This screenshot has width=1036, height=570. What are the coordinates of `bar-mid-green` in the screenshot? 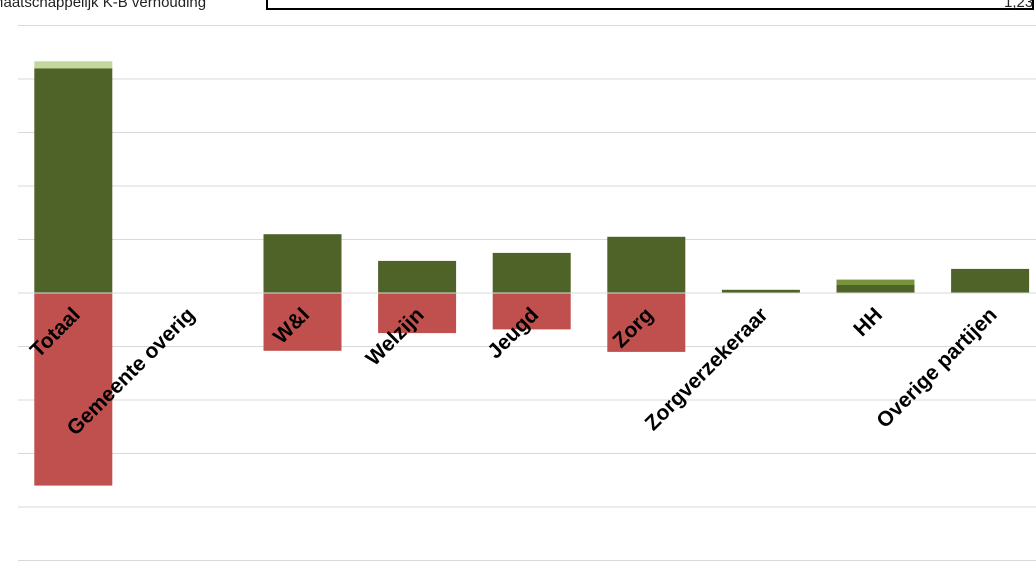 It's located at (875, 282).